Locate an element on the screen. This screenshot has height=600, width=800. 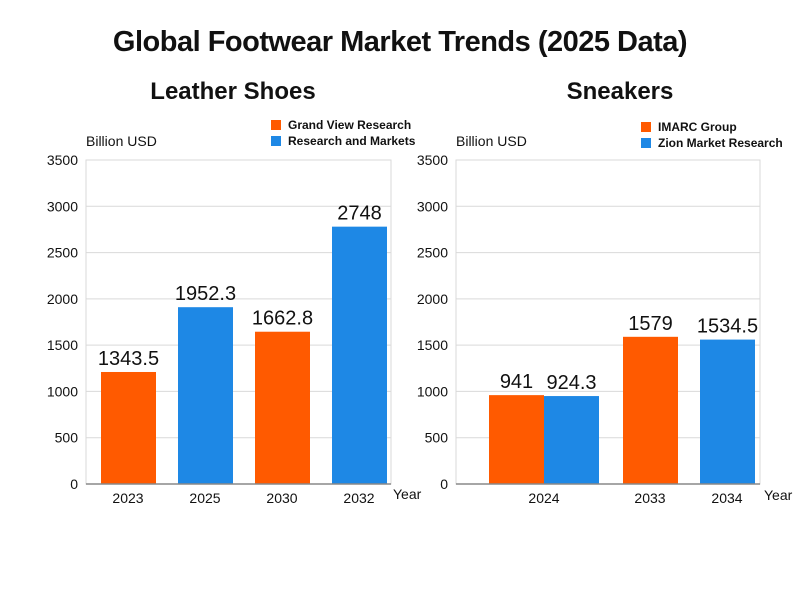
data-label: 941 is located at coordinates (516, 382).